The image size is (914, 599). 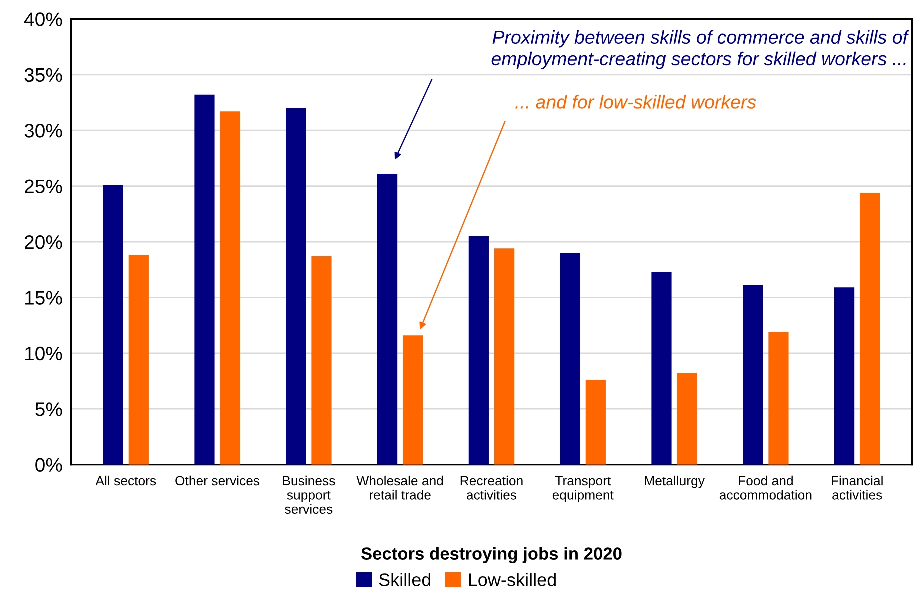 I want to click on y-tick-label: 5%, so click(x=49, y=409).